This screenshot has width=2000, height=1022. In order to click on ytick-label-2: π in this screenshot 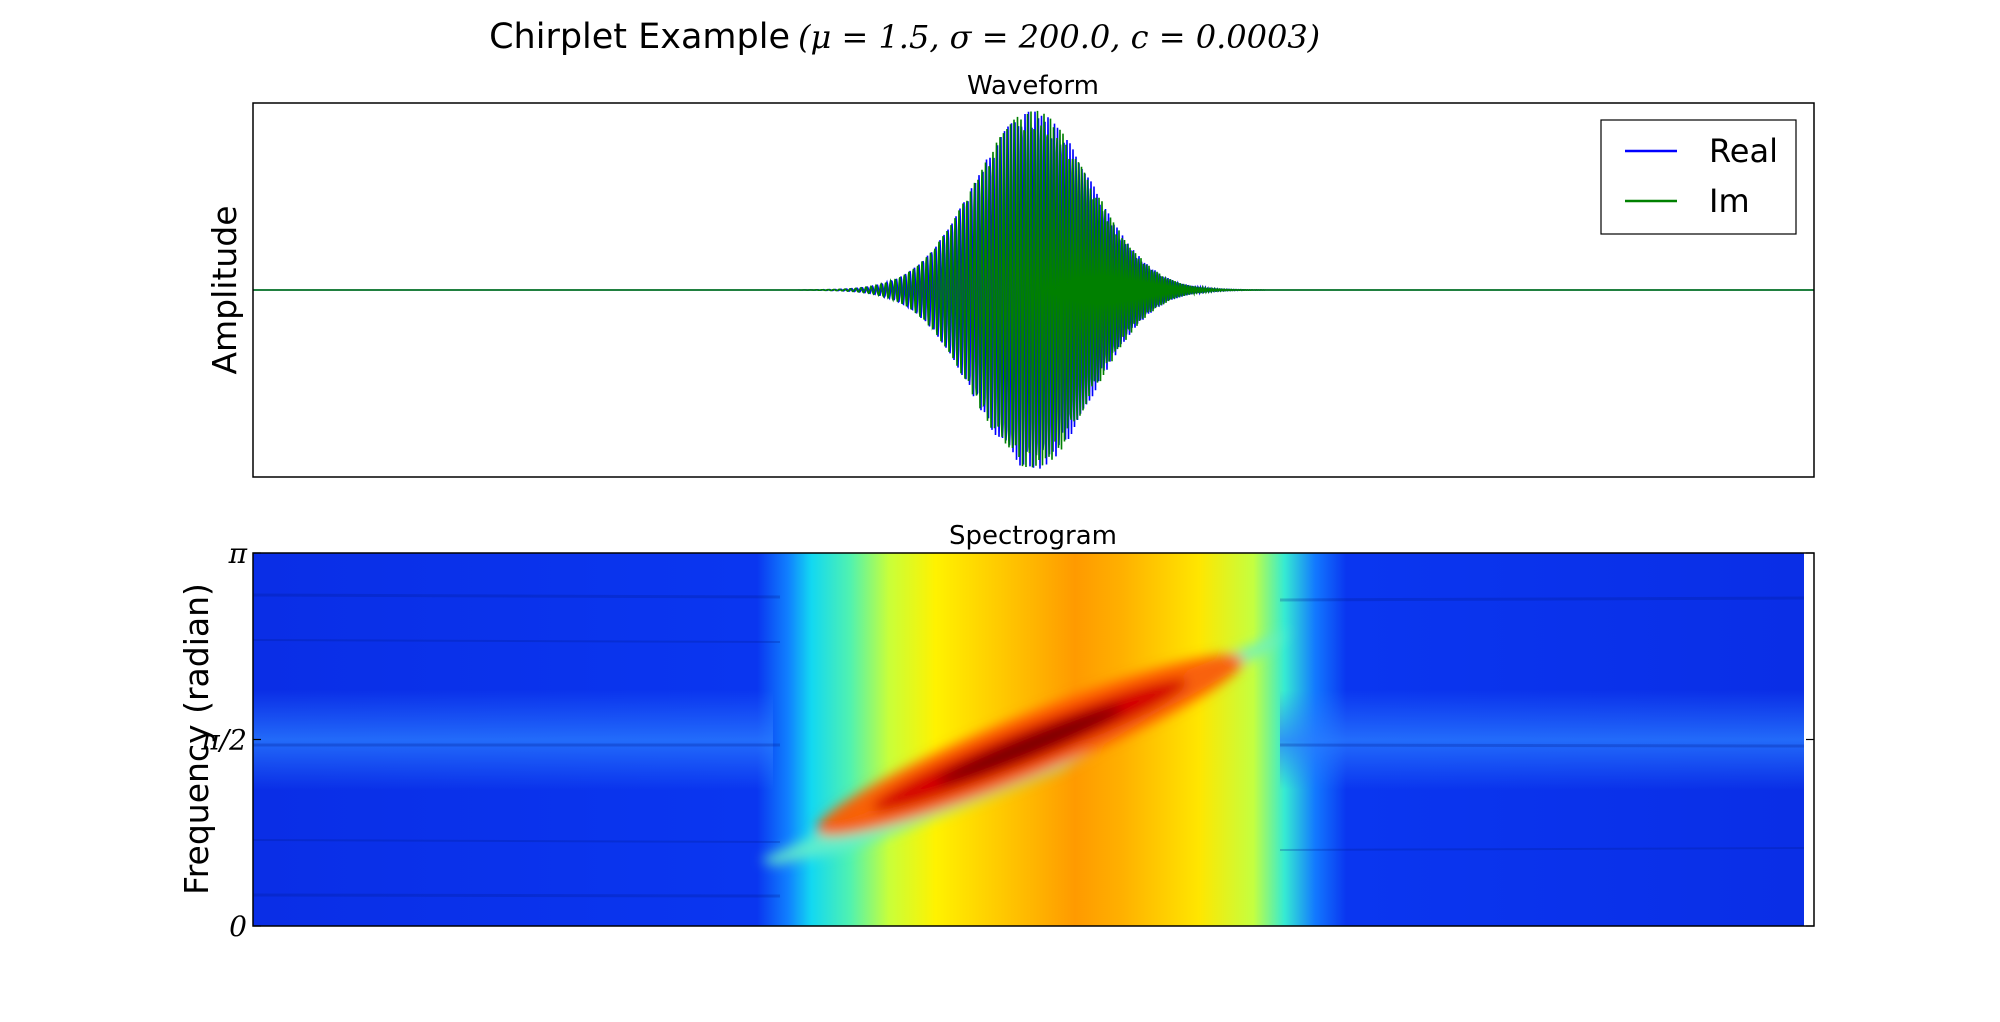, I will do `click(238, 553)`.